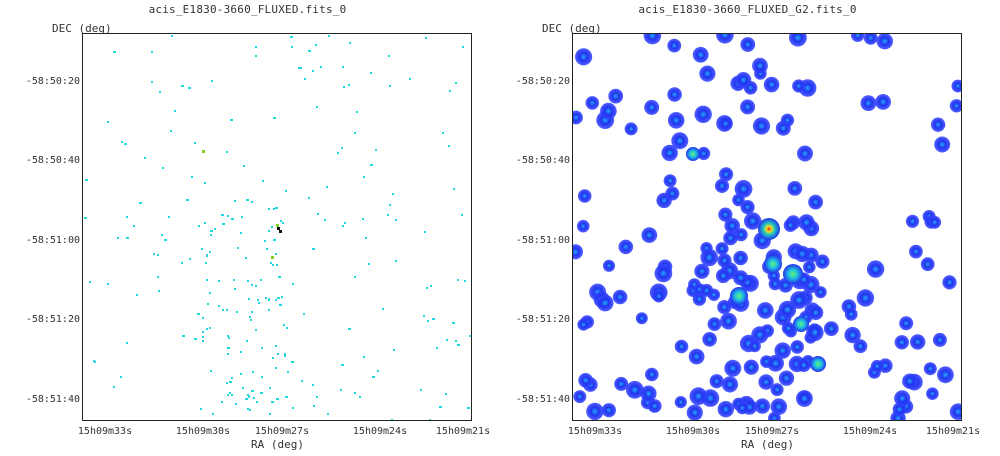 The image size is (1000, 456). What do you see at coordinates (52, 160) in the screenshot?
I see `y-tick-label: -58:50:40` at bounding box center [52, 160].